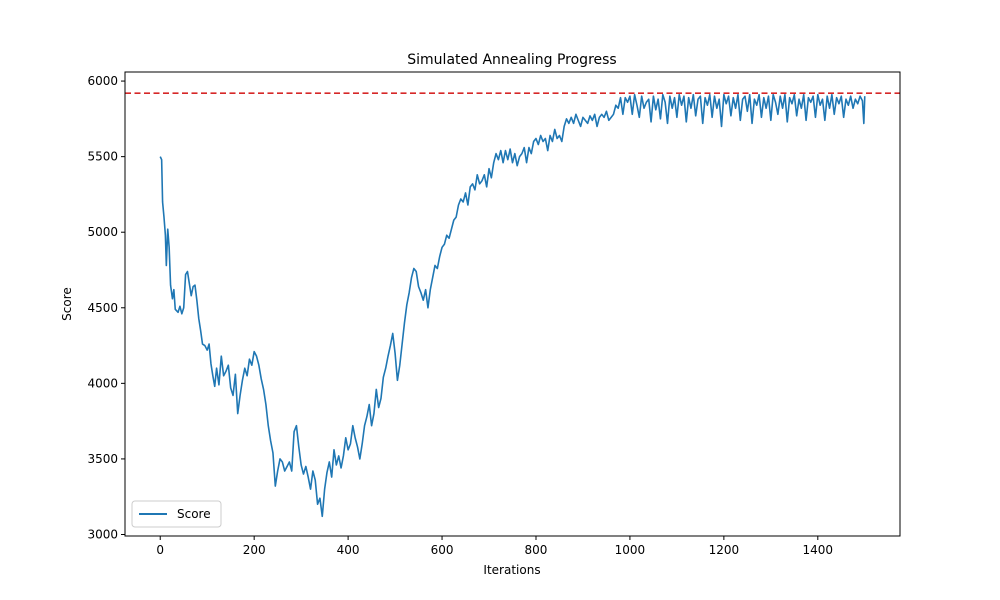 This screenshot has width=1000, height=600. What do you see at coordinates (254, 550) in the screenshot?
I see `x-tick-label: 200` at bounding box center [254, 550].